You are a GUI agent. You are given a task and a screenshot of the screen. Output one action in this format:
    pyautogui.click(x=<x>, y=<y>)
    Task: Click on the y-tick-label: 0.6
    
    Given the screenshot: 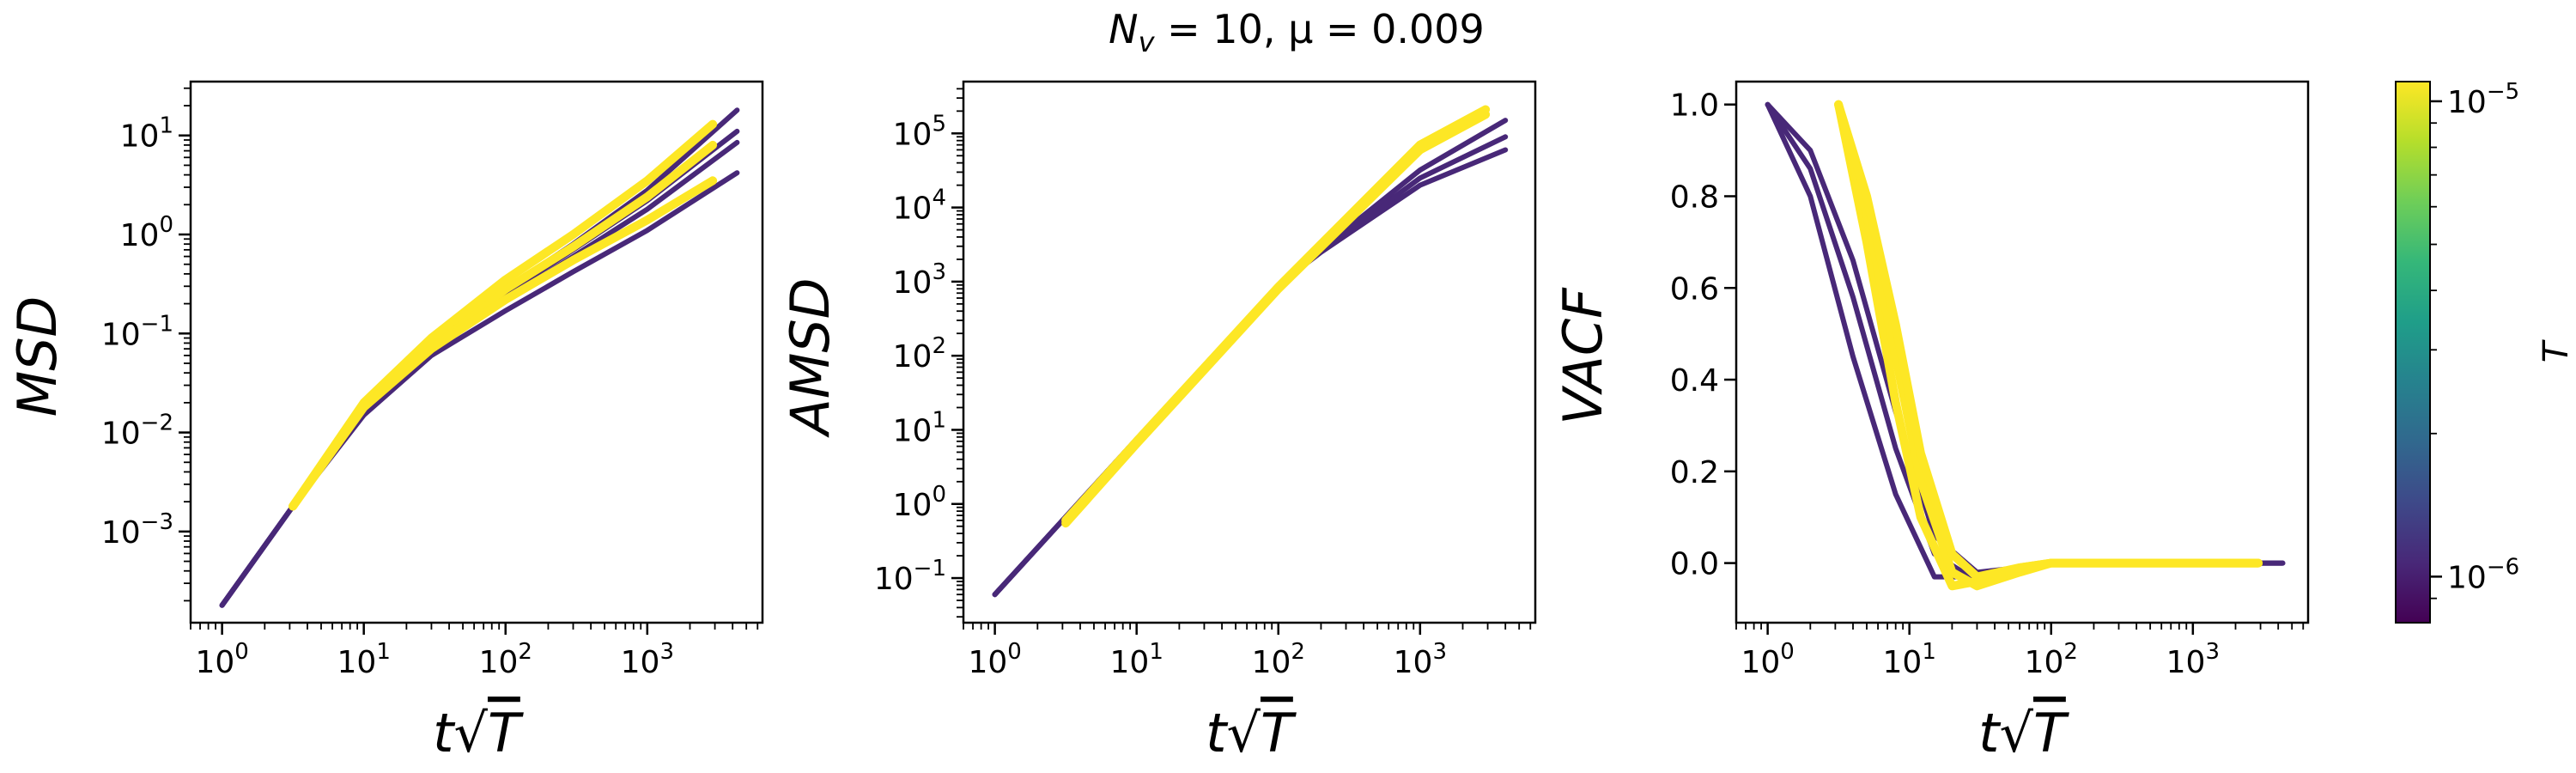 What is the action you would take?
    pyautogui.click(x=1694, y=289)
    